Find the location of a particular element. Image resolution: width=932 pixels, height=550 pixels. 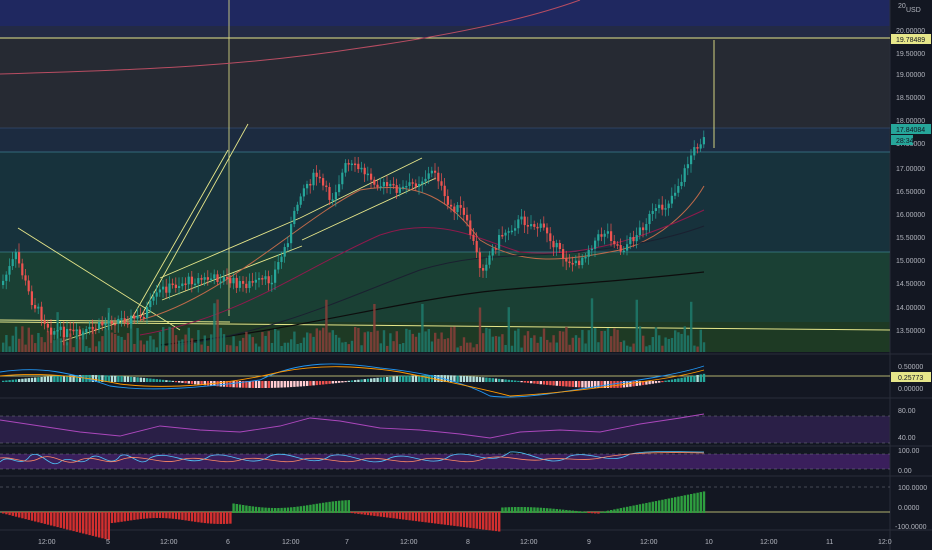

countdown-marker-label: 28:34 is located at coordinates (905, 141).